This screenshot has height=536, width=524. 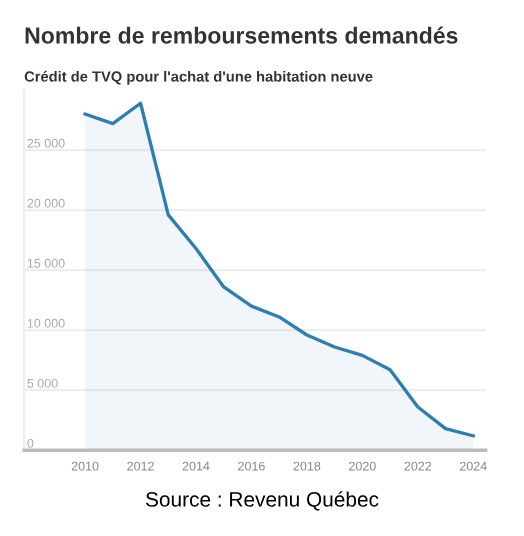 What do you see at coordinates (262, 501) in the screenshot?
I see `source-note: Source : Revenu Québec` at bounding box center [262, 501].